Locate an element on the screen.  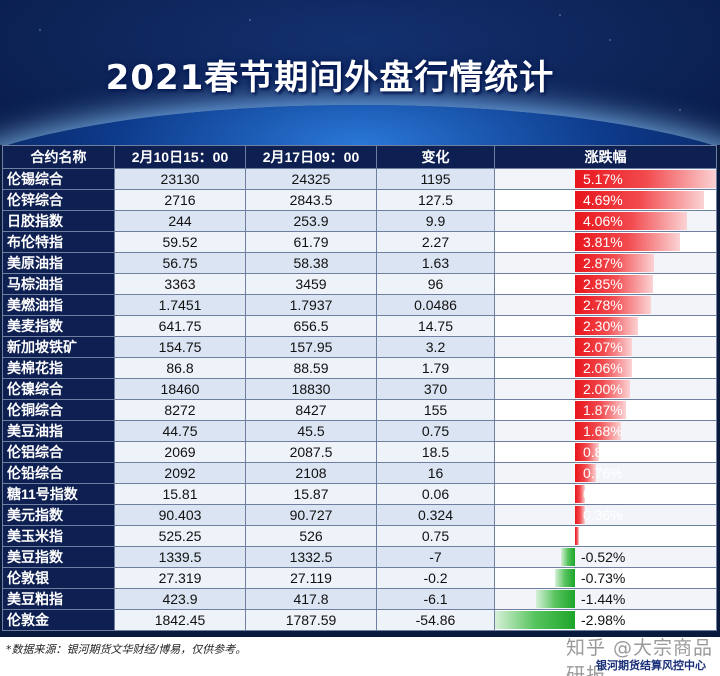
contract-name-cell: 马棕油指 is located at coordinates (58, 284).